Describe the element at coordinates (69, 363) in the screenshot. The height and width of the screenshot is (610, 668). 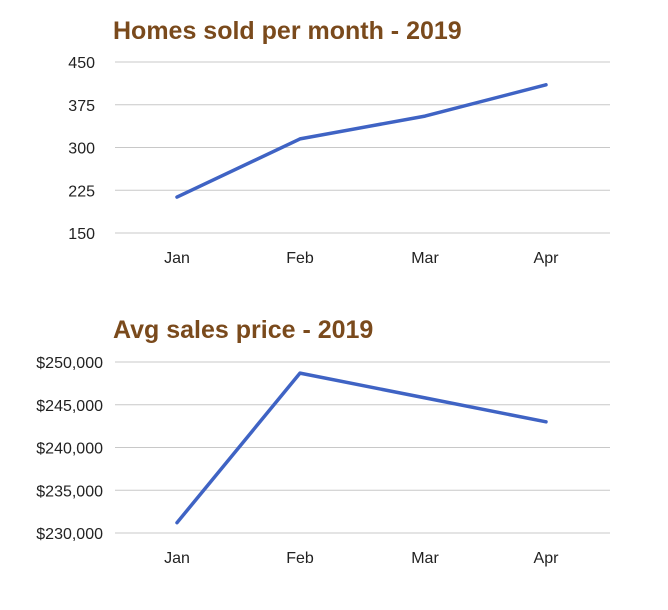
I see `y-tick-label: $250,000` at that location.